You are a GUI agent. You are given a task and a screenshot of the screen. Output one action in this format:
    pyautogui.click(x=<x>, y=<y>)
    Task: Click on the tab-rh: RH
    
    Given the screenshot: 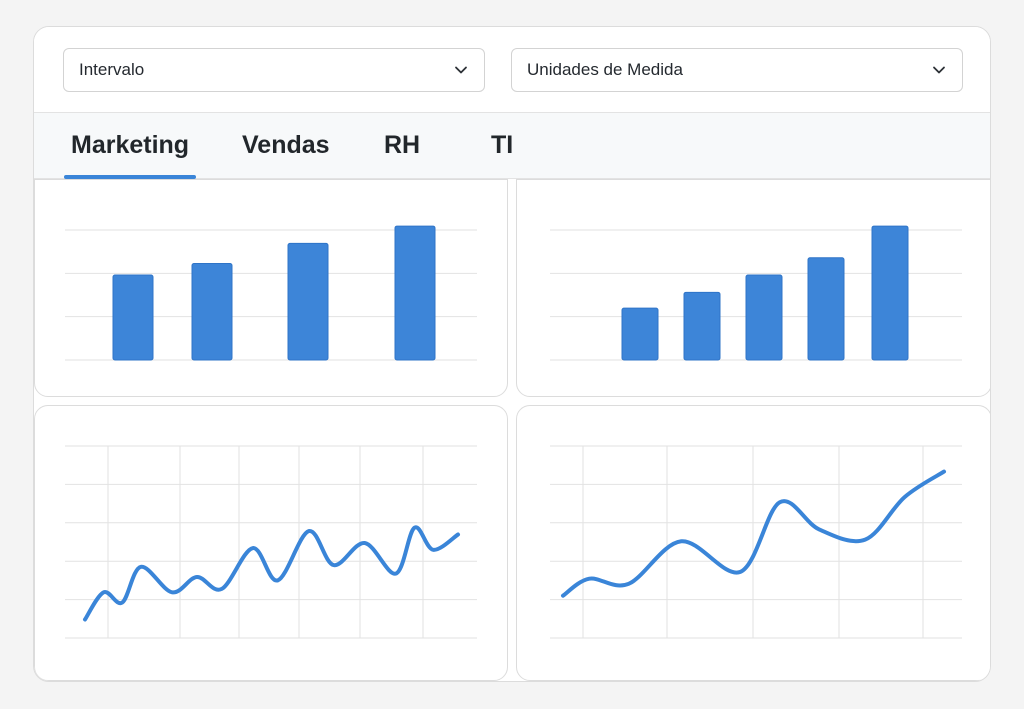 What is the action you would take?
    pyautogui.click(x=402, y=145)
    